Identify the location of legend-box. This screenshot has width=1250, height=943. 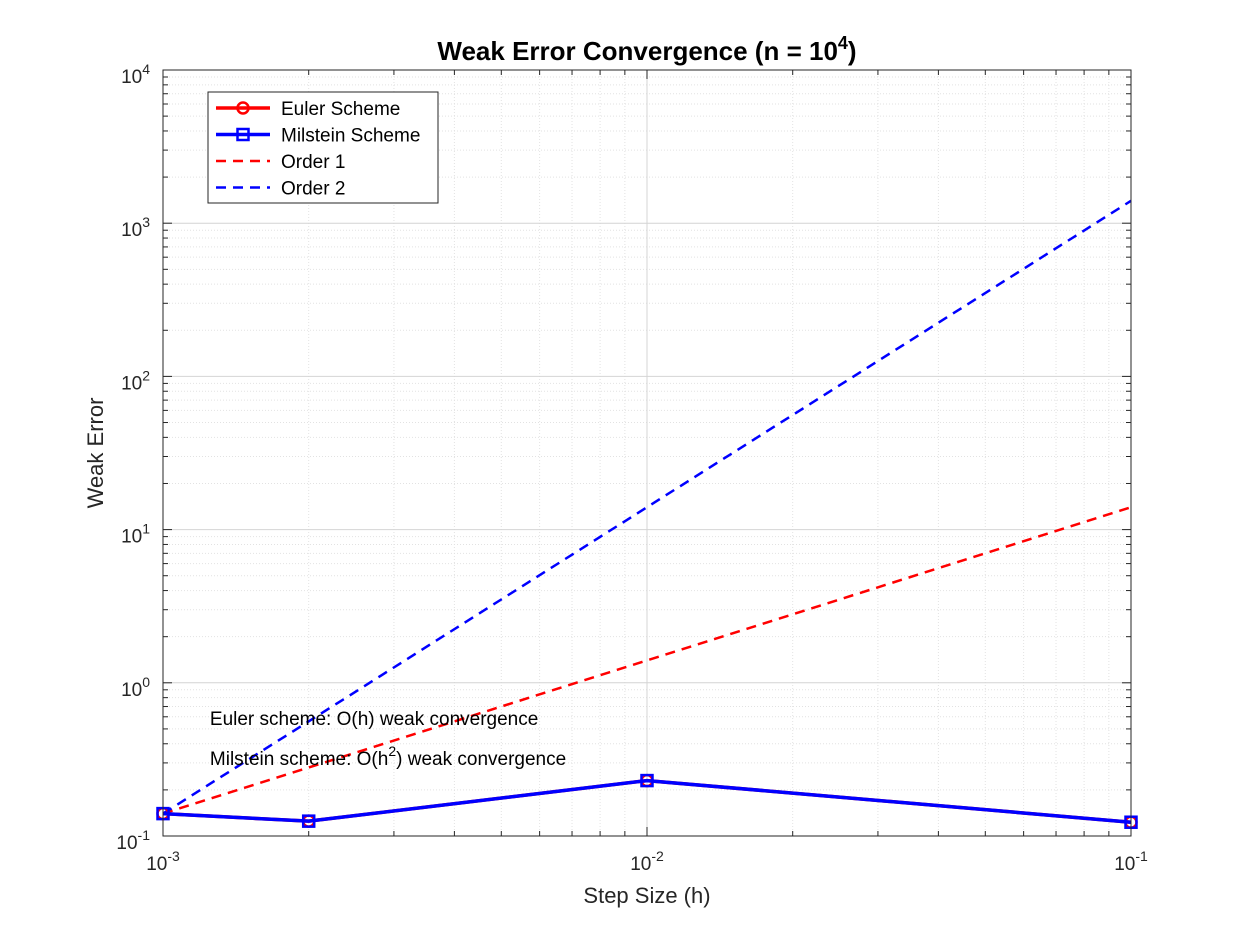
(323, 147).